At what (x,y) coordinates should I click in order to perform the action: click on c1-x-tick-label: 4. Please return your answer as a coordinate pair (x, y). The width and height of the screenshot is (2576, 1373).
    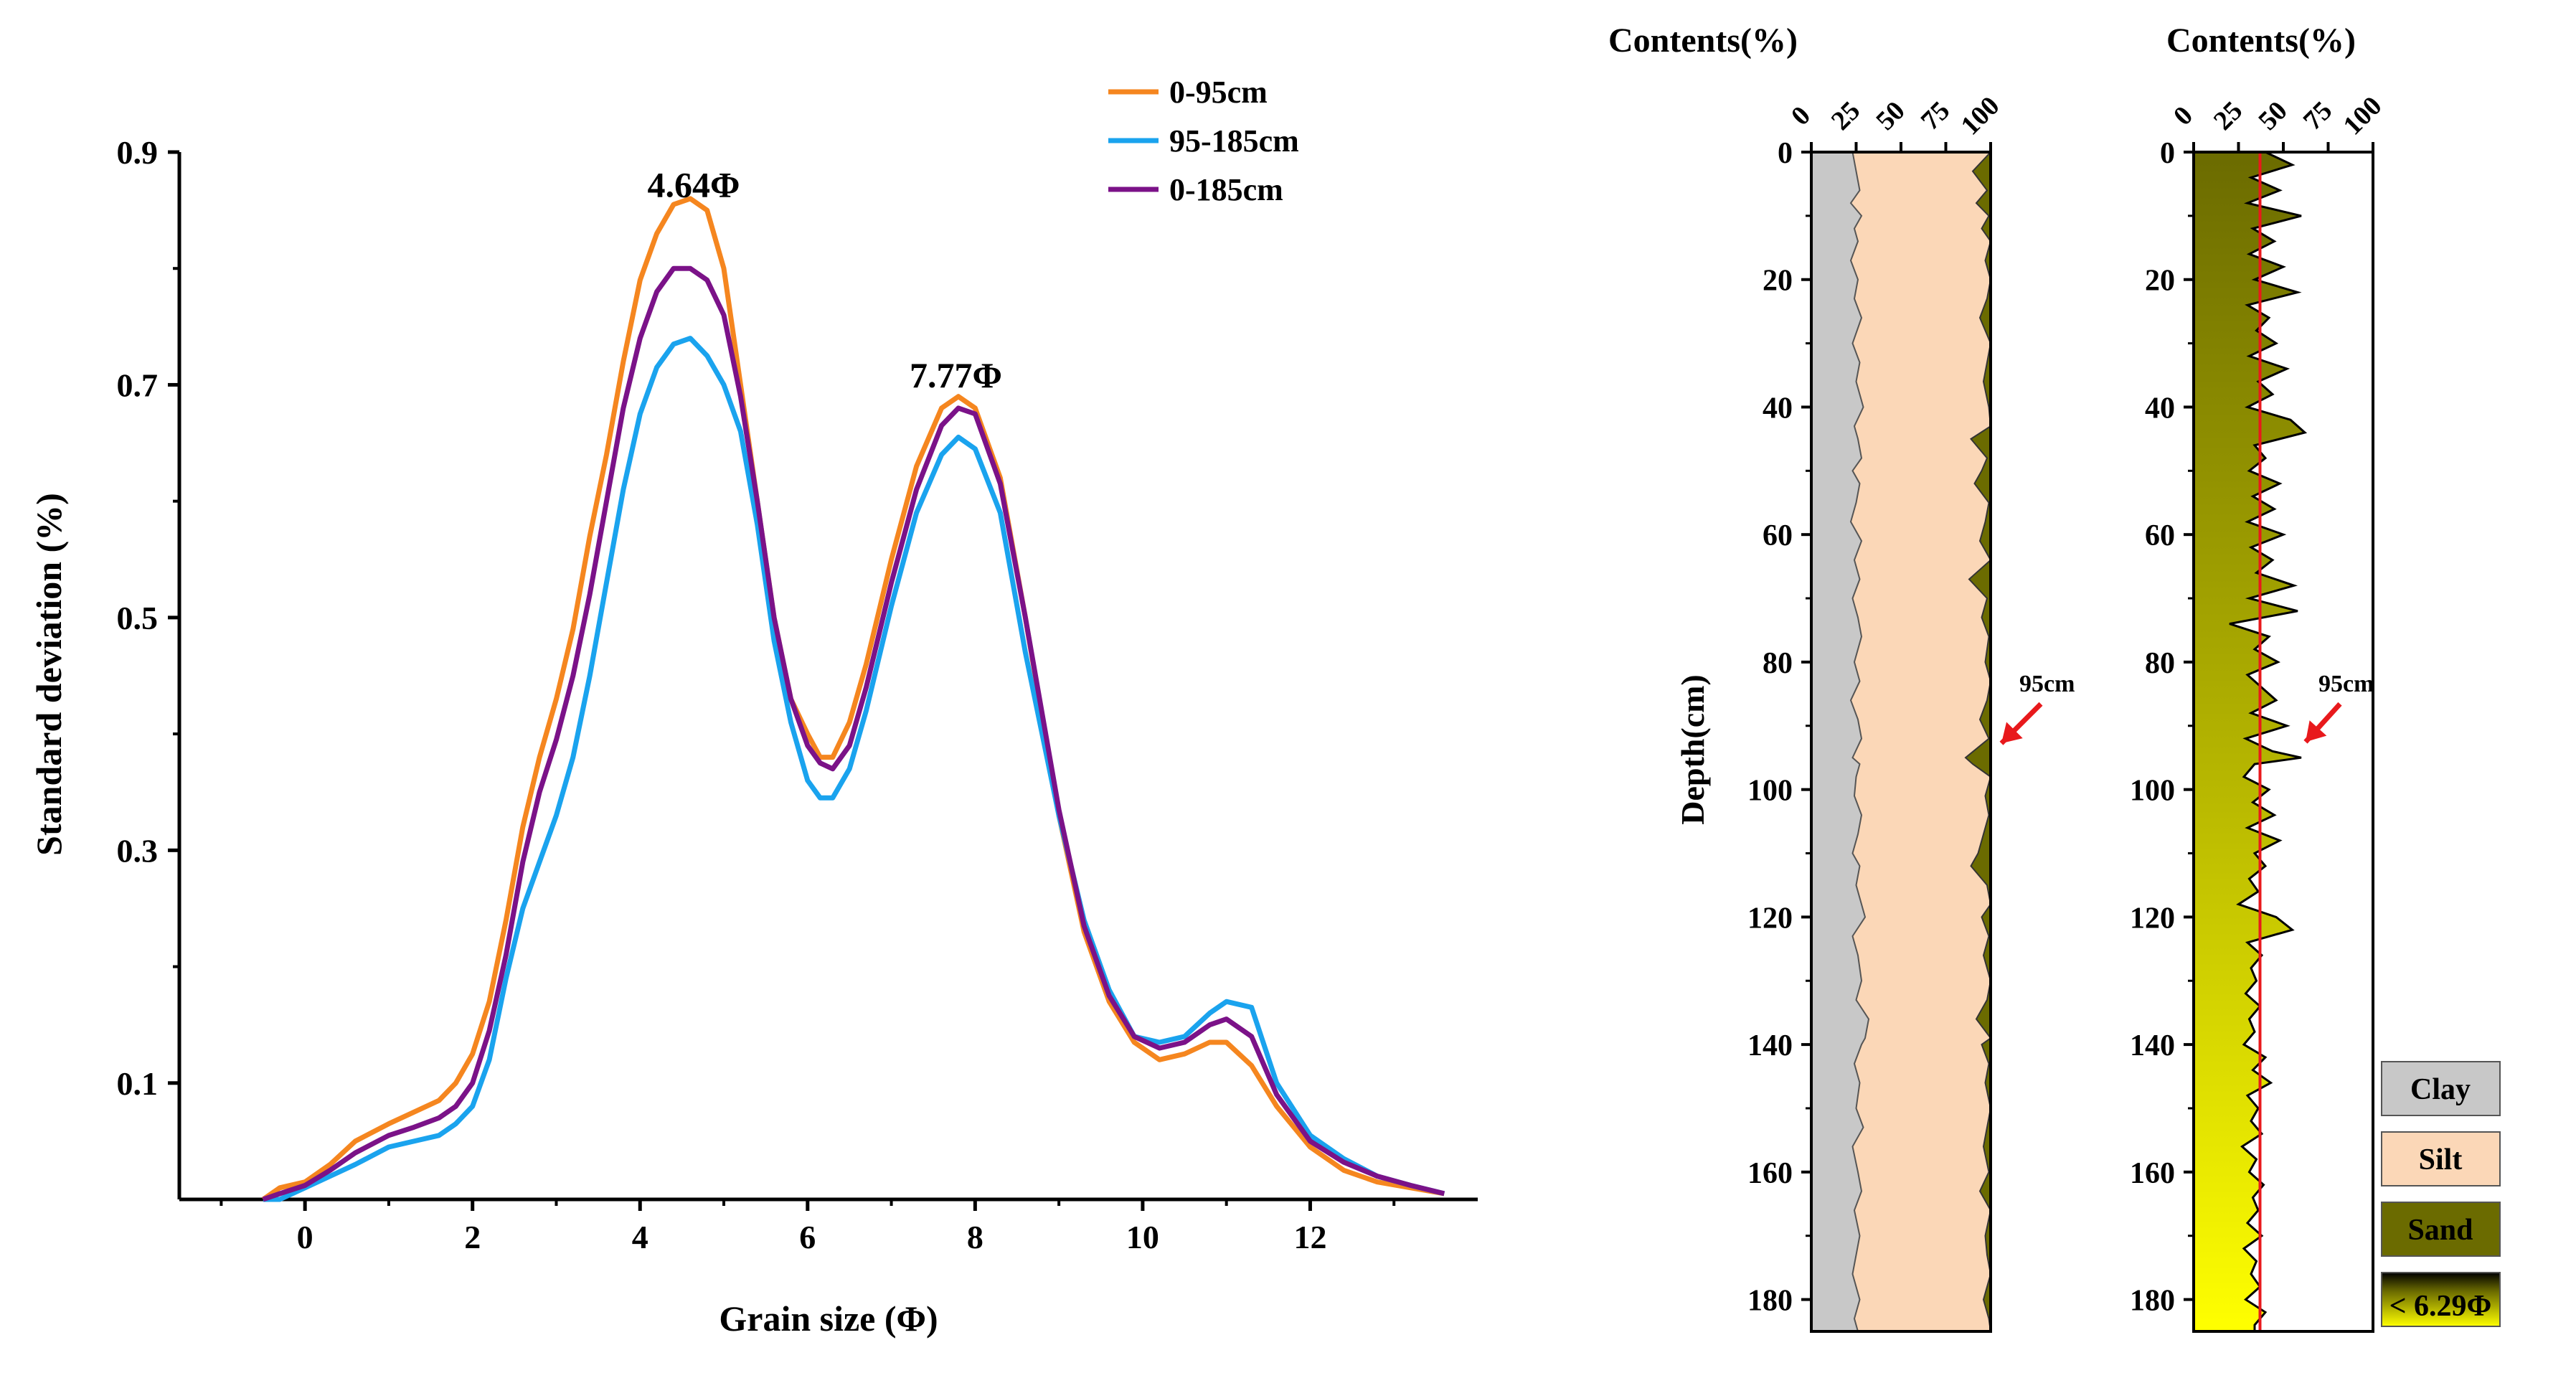
    Looking at the image, I should click on (640, 1237).